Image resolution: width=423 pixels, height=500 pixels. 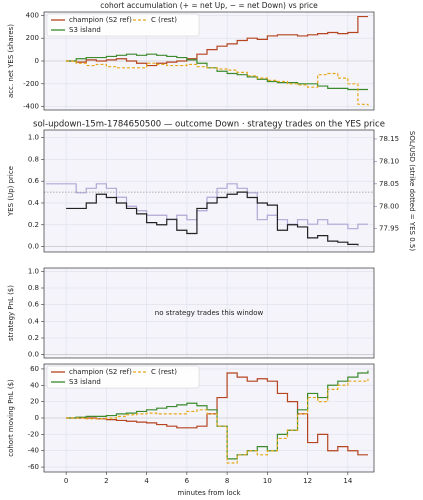 What do you see at coordinates (227, 481) in the screenshot?
I see `x-tick-label: 8` at bounding box center [227, 481].